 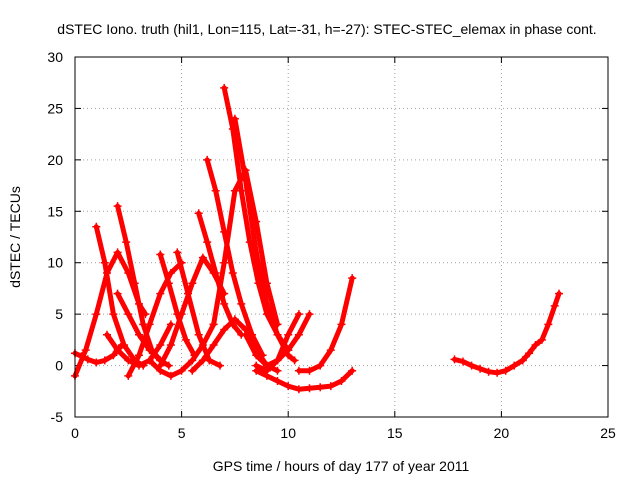 What do you see at coordinates (182, 433) in the screenshot?
I see `x-tick-label: 5` at bounding box center [182, 433].